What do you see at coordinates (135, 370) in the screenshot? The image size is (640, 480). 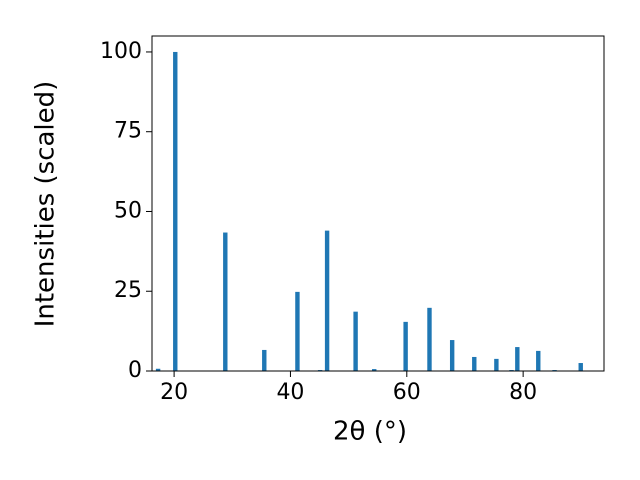 I see `y-tick-label: 0` at bounding box center [135, 370].